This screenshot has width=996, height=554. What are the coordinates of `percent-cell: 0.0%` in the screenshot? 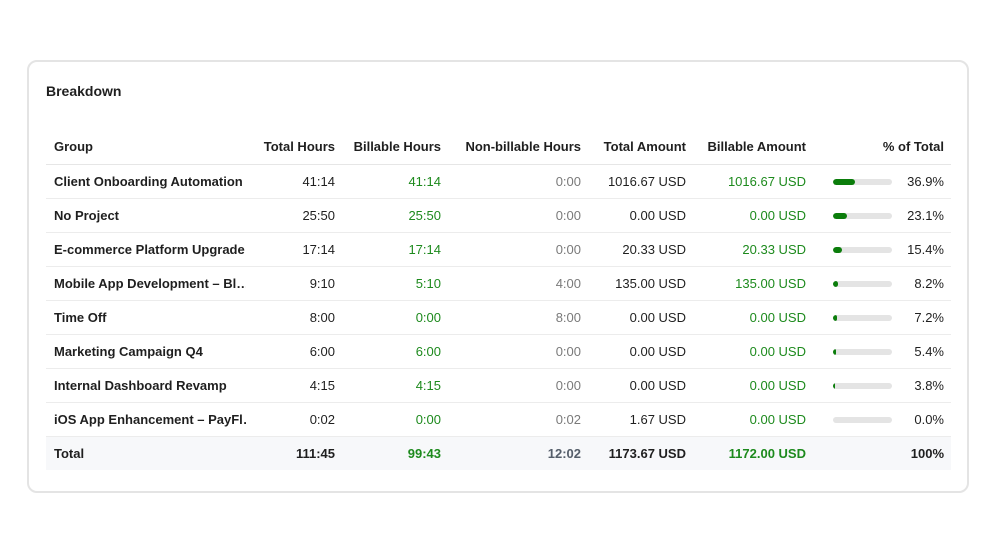 It's located at (882, 419).